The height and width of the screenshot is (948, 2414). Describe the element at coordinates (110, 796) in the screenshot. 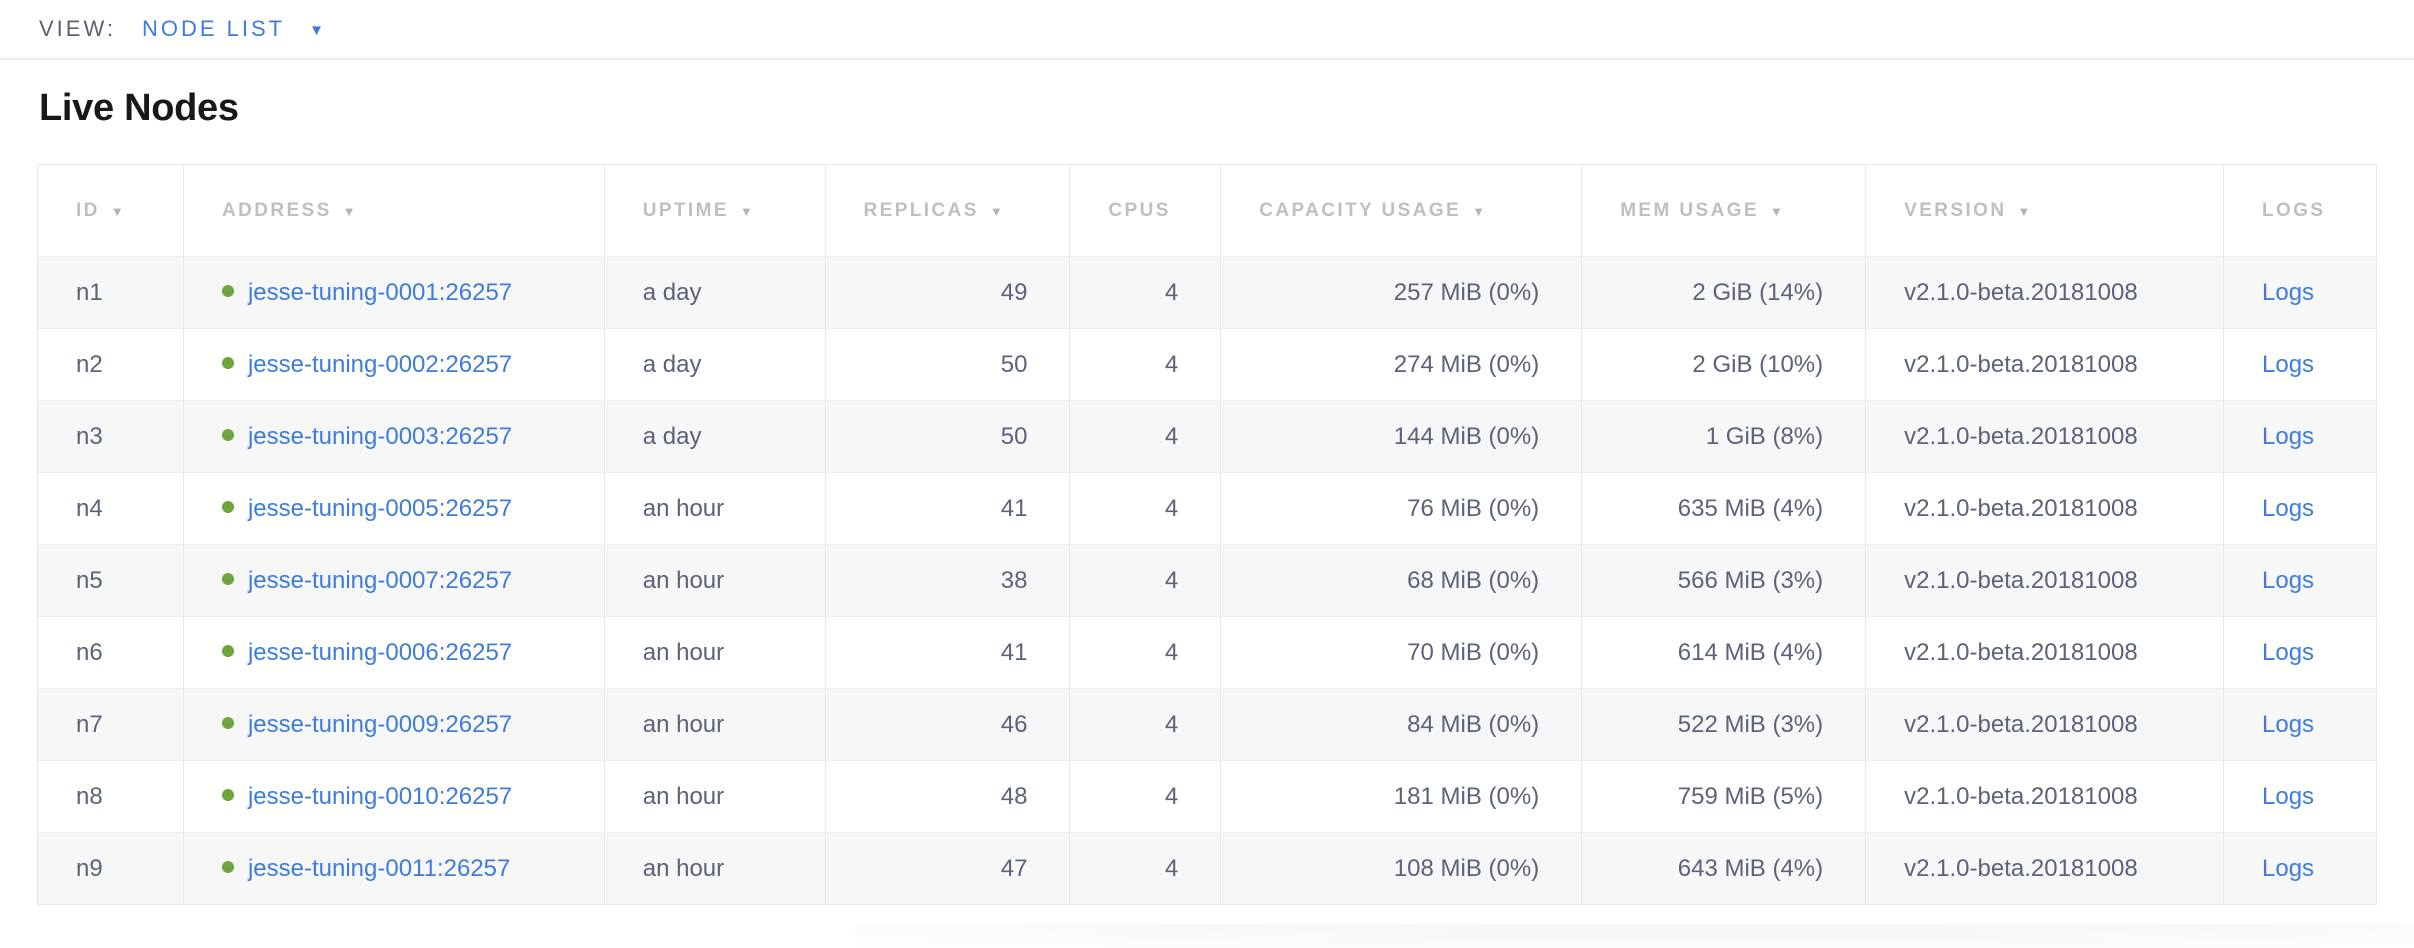

I see `node-id-cell: n8` at that location.